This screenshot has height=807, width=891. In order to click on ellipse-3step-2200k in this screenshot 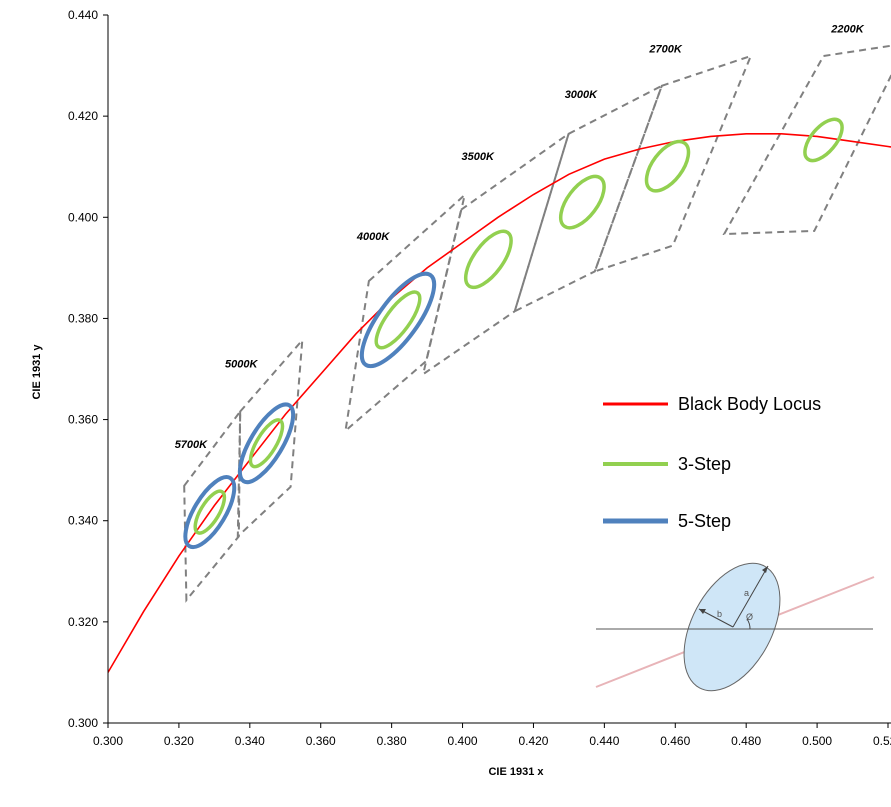, I will do `click(823, 140)`.